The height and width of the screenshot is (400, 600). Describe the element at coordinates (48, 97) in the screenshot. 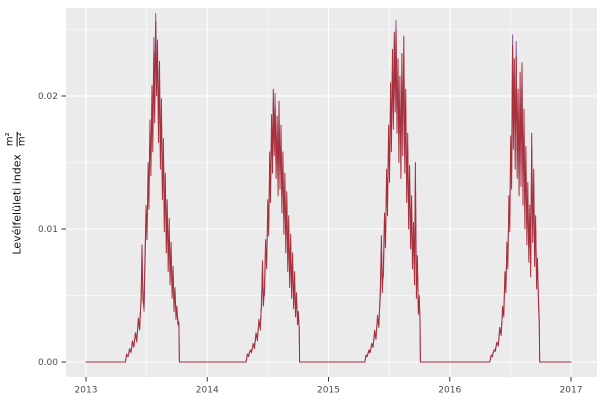

I see `y-tick-label: 0.02` at that location.